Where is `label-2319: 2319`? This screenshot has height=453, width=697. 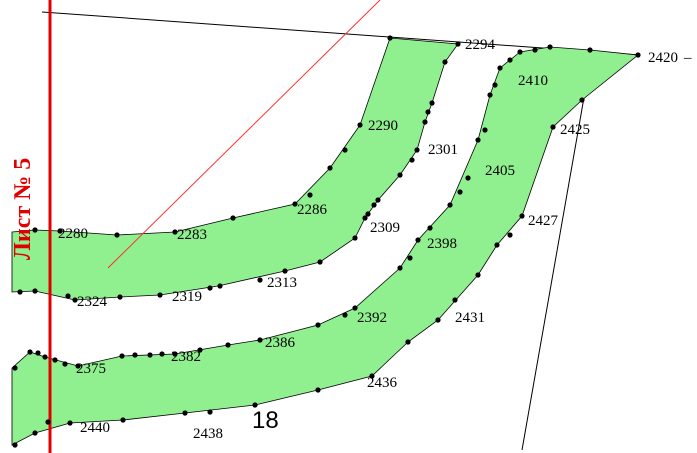
label-2319: 2319 is located at coordinates (187, 297).